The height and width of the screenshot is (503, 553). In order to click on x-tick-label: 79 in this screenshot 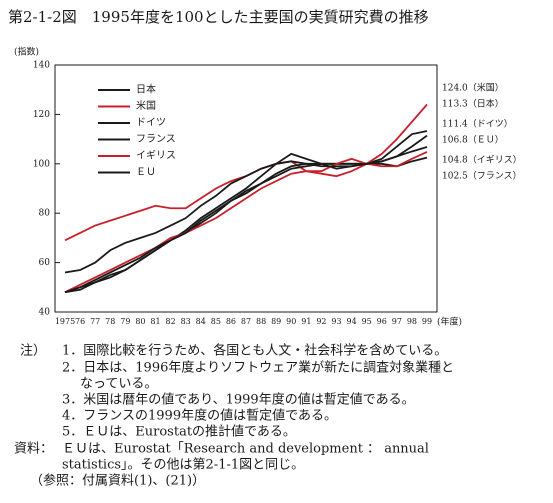, I will do `click(125, 321)`.